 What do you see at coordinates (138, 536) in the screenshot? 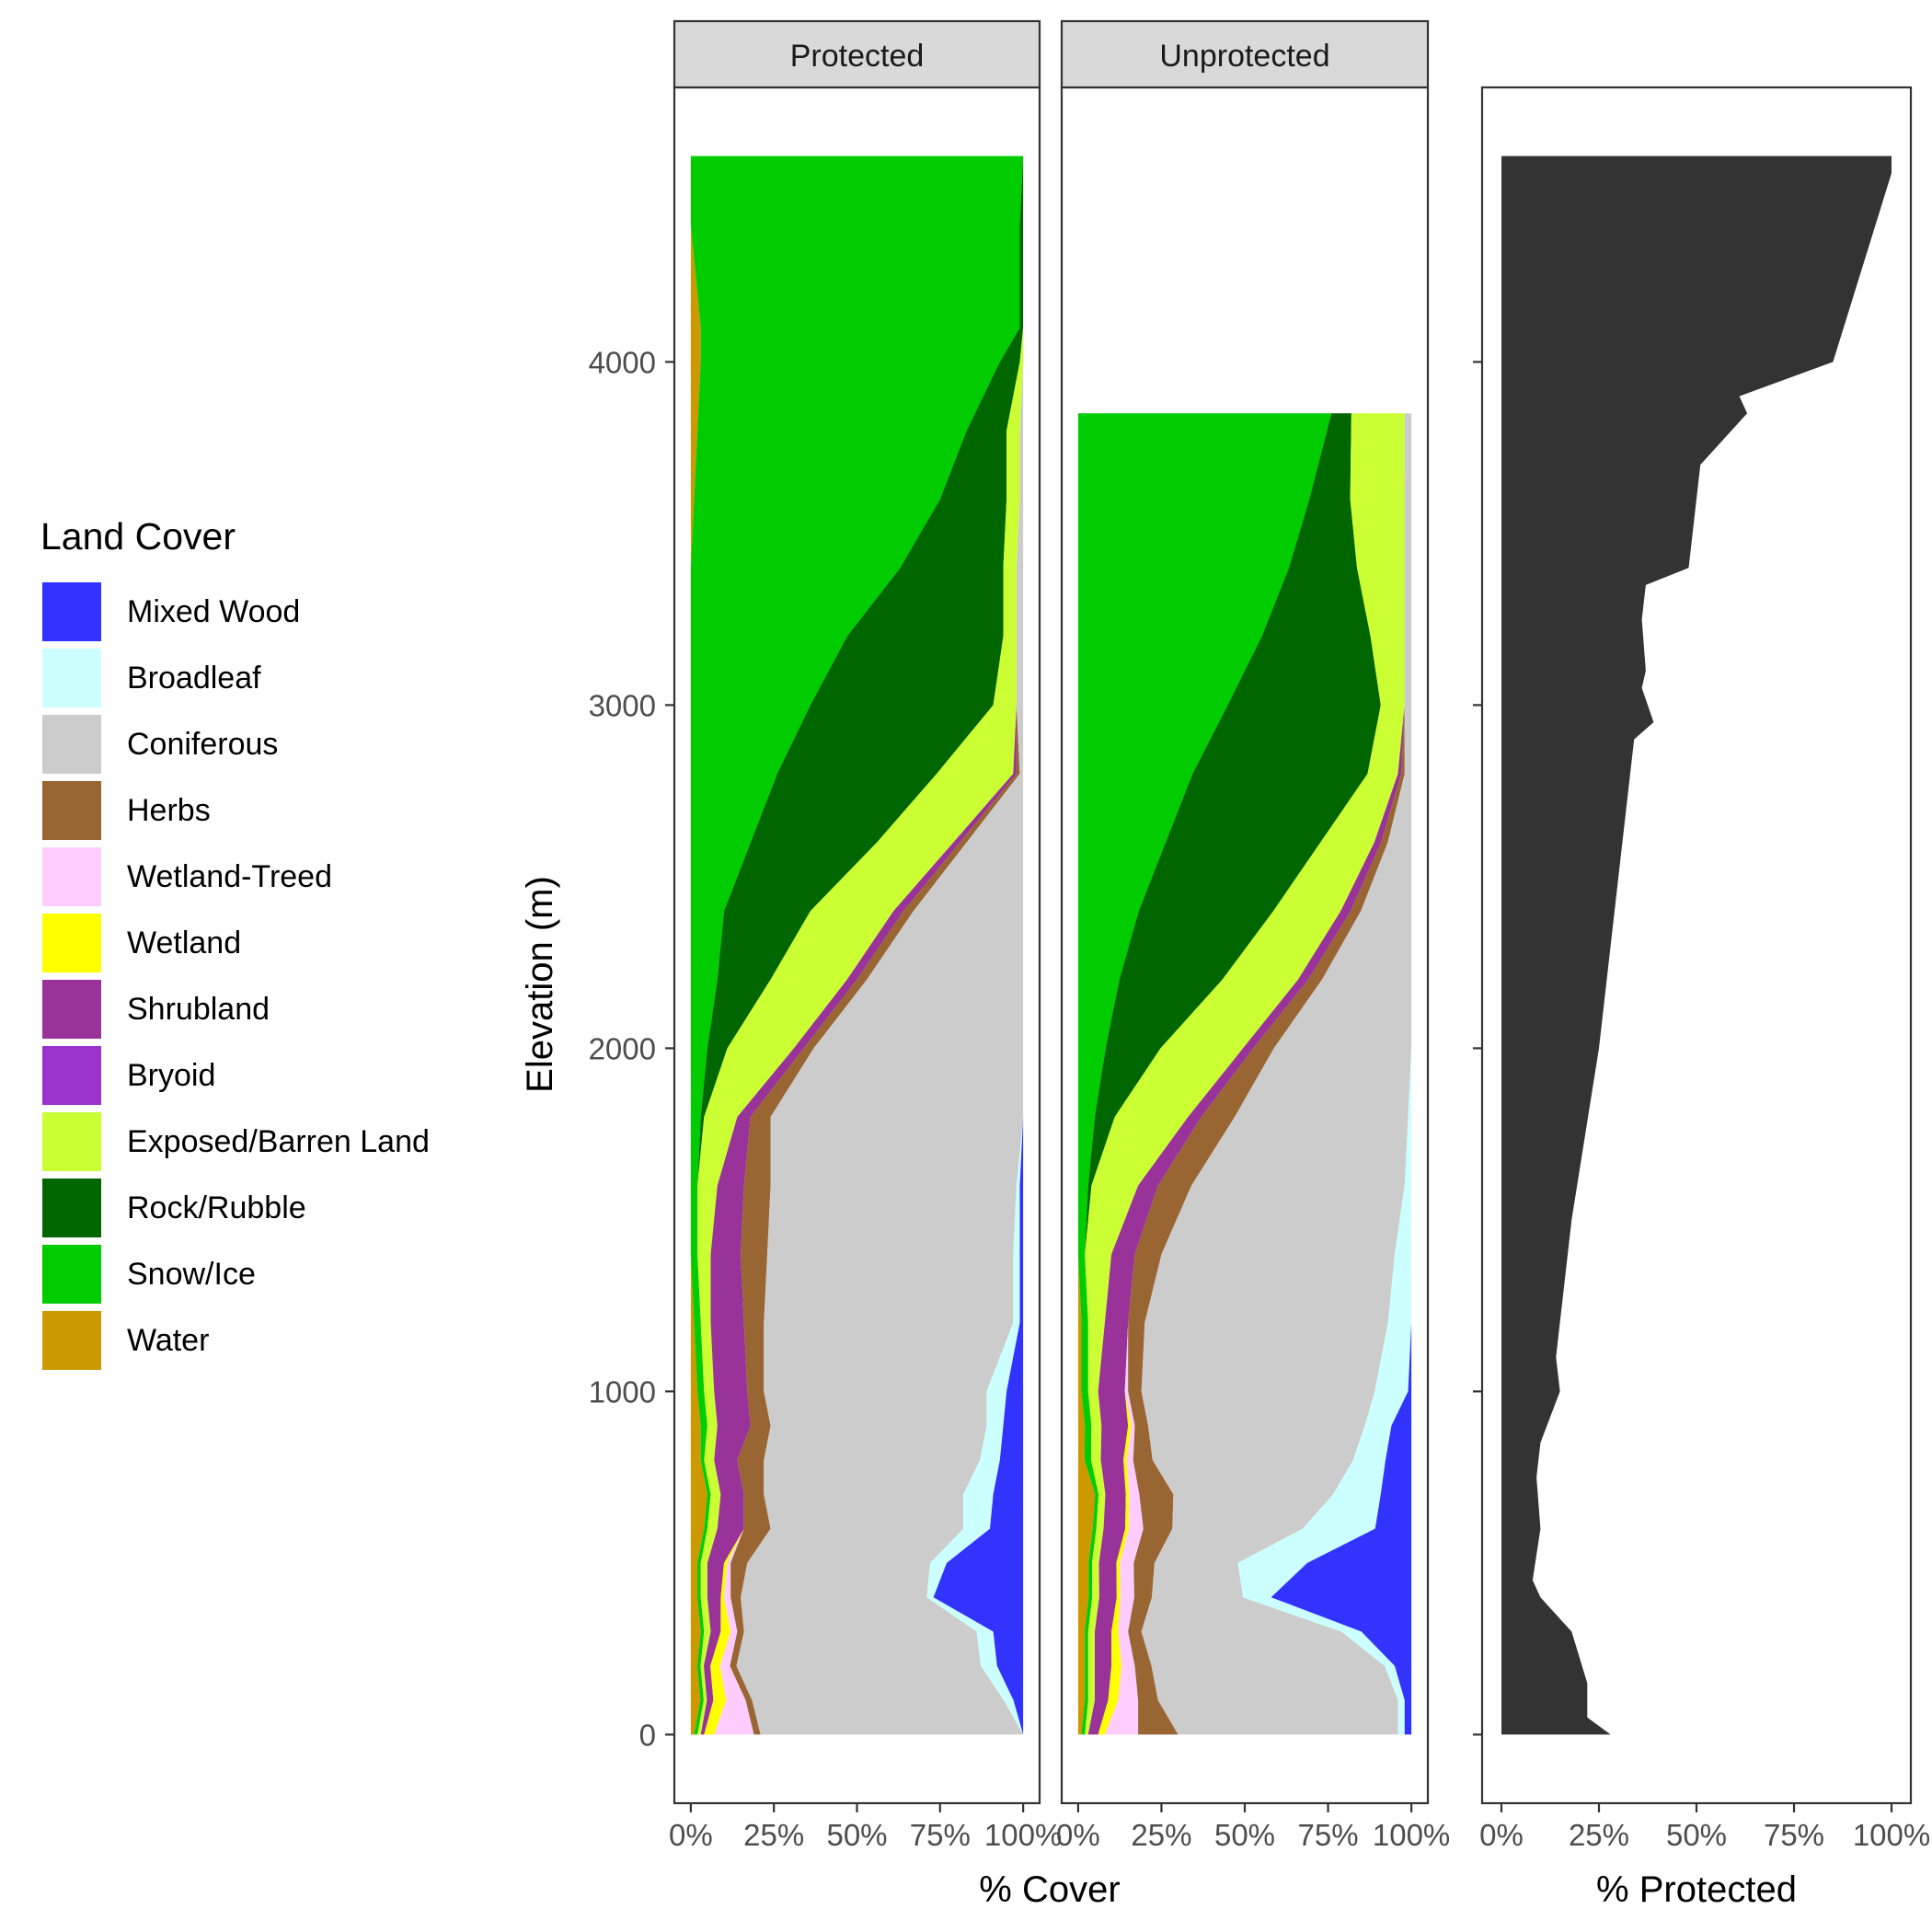
I see `legend-title: Land Cover` at bounding box center [138, 536].